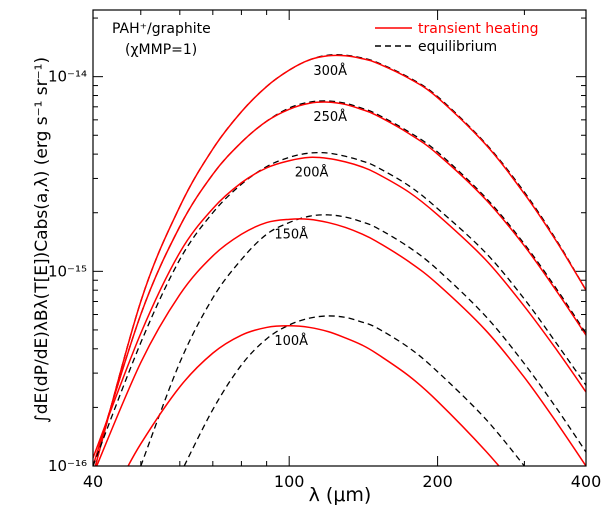 This screenshot has width=603, height=509. Describe the element at coordinates (161, 29) in the screenshot. I see `annotation-material: PAH⁺/graphite` at that location.